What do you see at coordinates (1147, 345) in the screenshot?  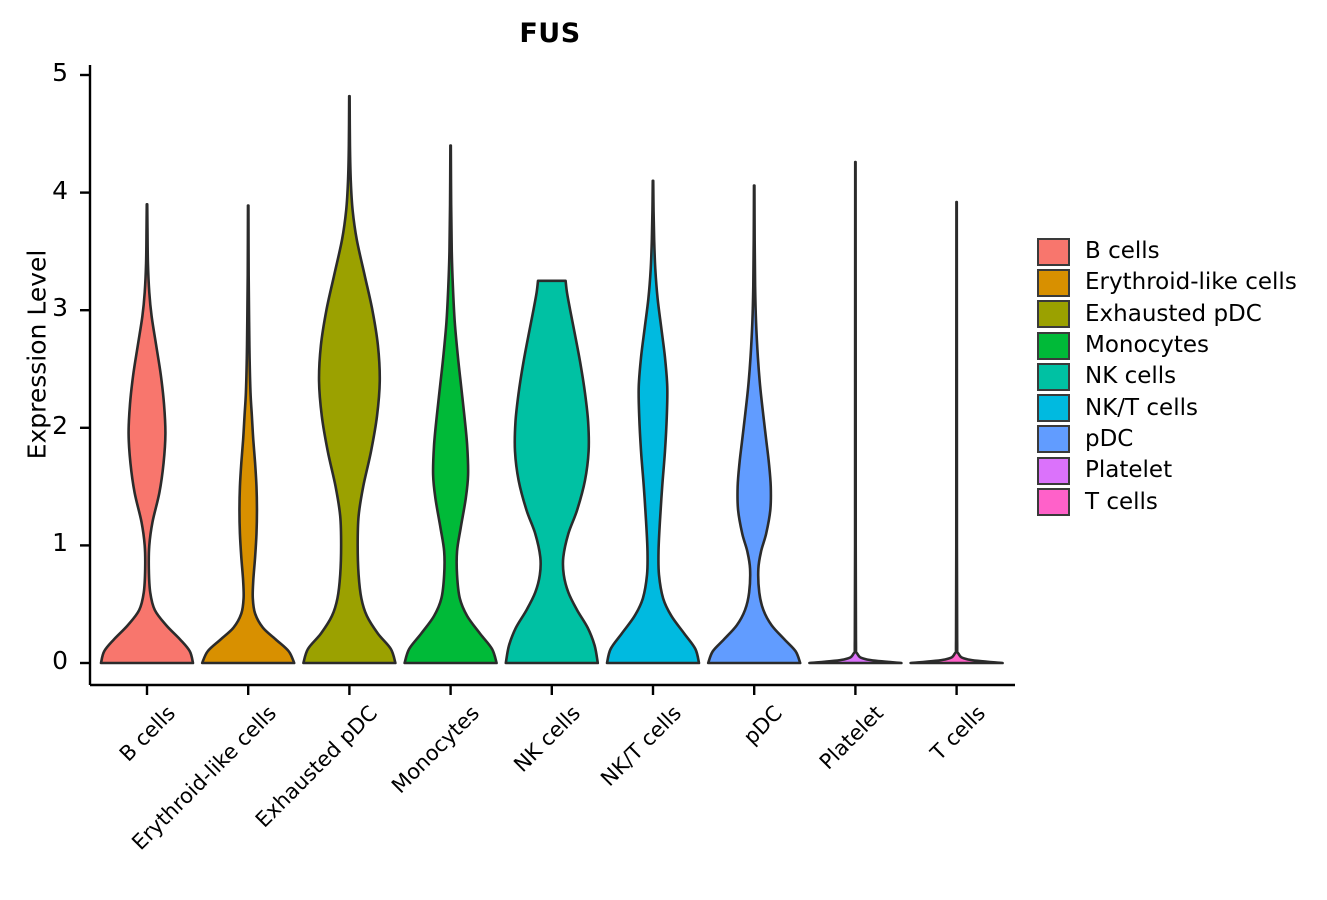 I see `legend-label: Monocytes` at bounding box center [1147, 345].